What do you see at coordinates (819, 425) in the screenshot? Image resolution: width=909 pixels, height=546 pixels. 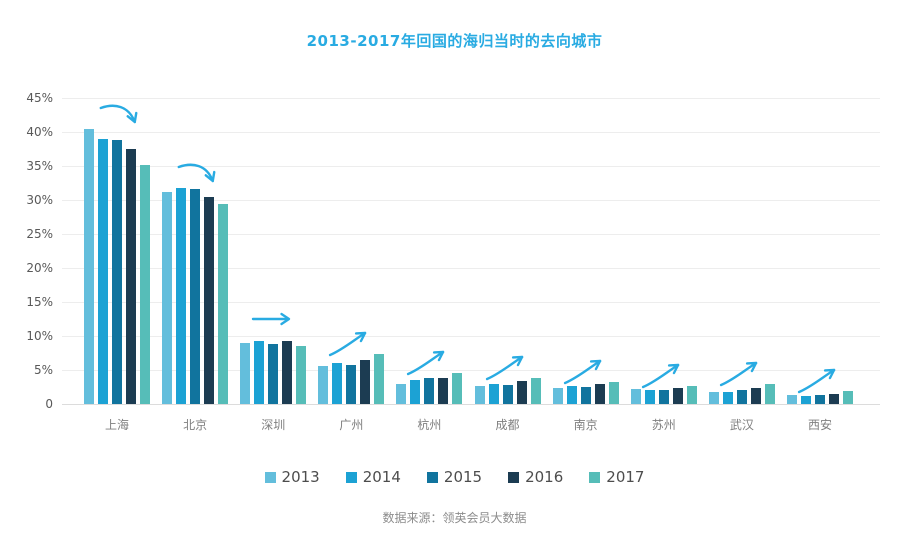 I see `x-axis-label: 西安` at bounding box center [819, 425].